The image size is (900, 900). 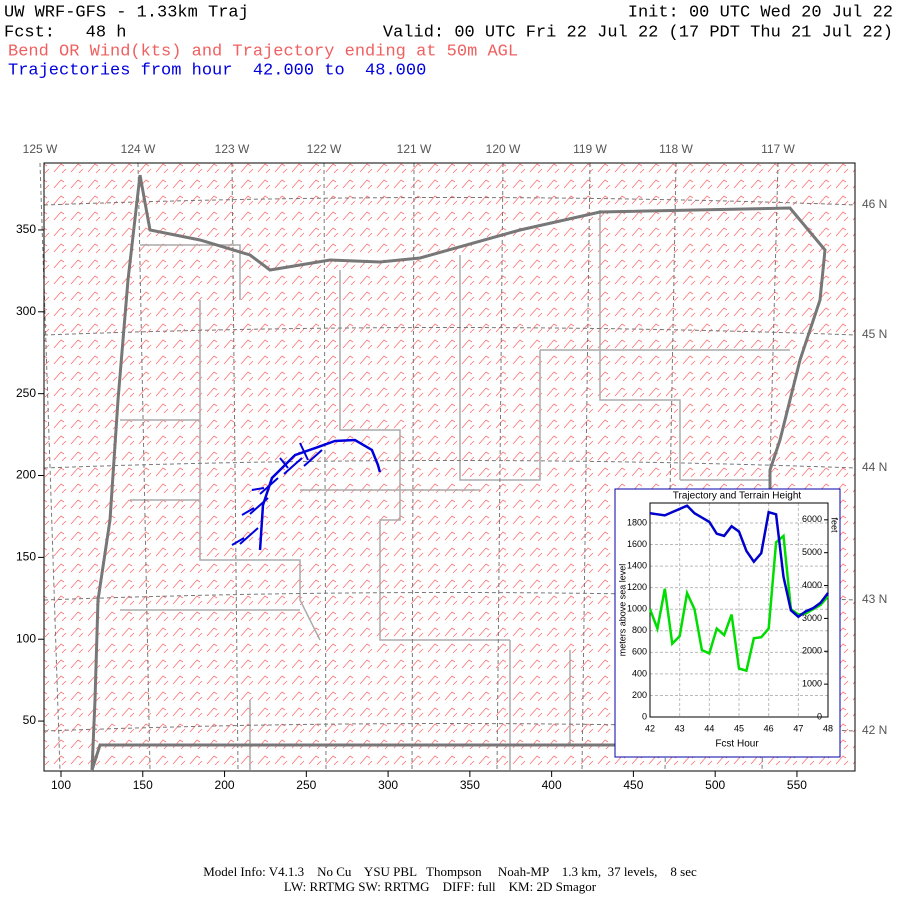 What do you see at coordinates (324, 149) in the screenshot?
I see `longitude-label: 122 W` at bounding box center [324, 149].